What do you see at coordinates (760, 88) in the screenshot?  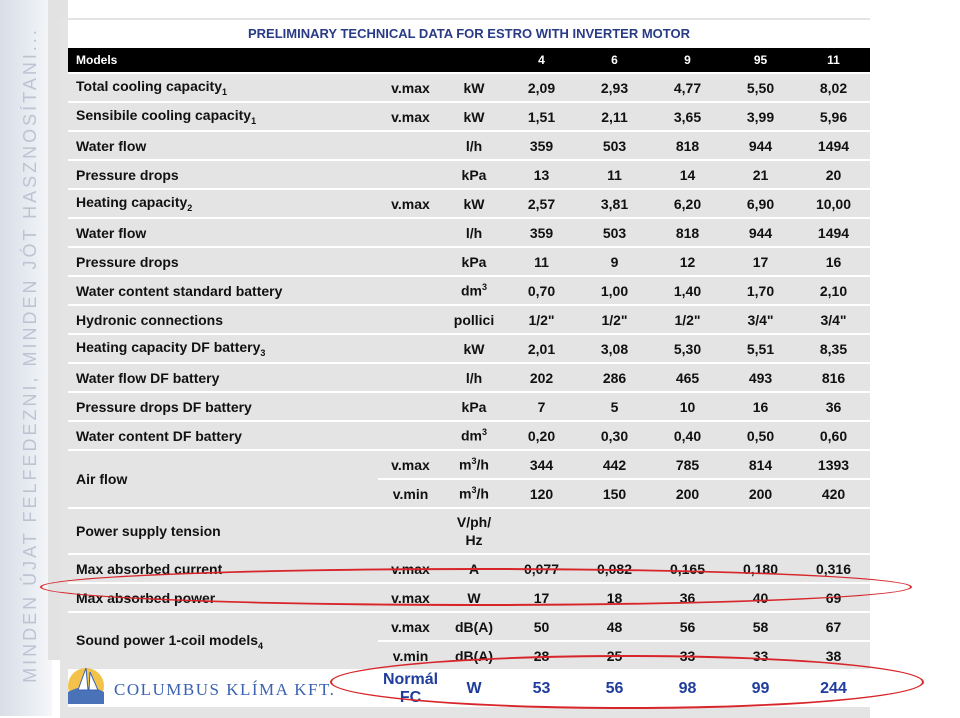 I see `value-cell: 5,50` at bounding box center [760, 88].